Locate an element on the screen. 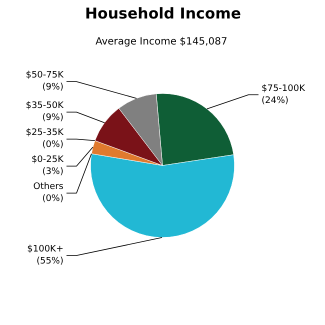  data-label: (24%) is located at coordinates (275, 101).